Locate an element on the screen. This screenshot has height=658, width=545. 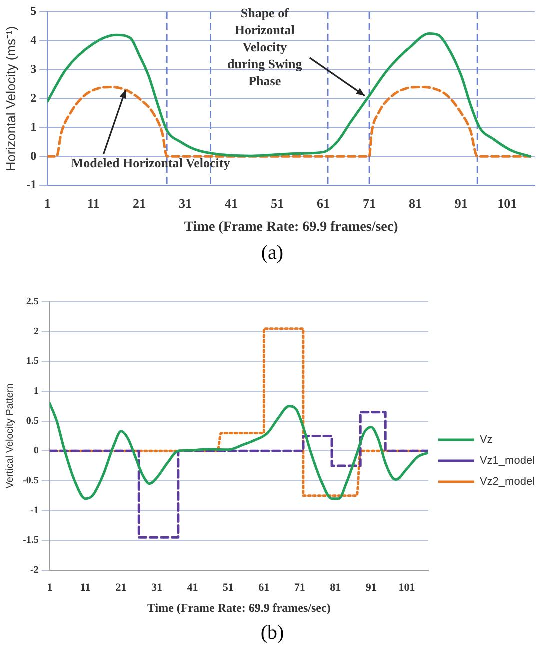
y-tick-label: -0.5 is located at coordinates (30, 481).